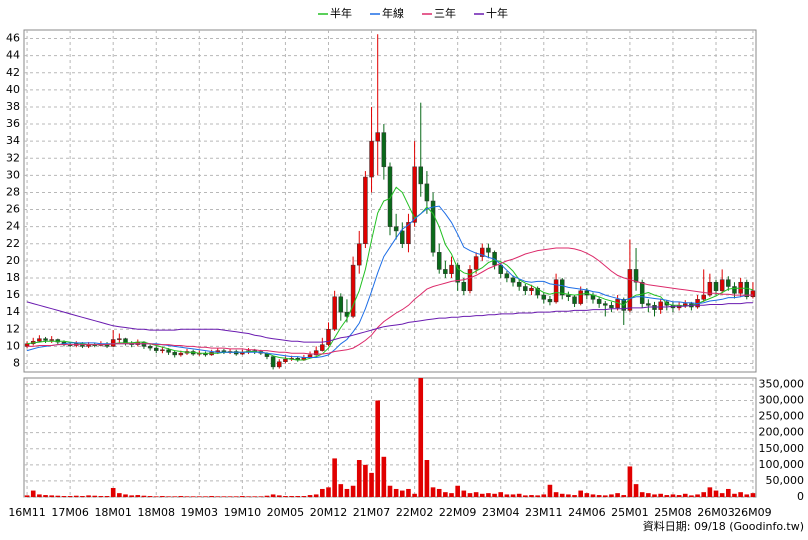 This screenshot has height=540, width=808. Describe the element at coordinates (157, 512) in the screenshot. I see `x-tick-label: 18M08` at that location.